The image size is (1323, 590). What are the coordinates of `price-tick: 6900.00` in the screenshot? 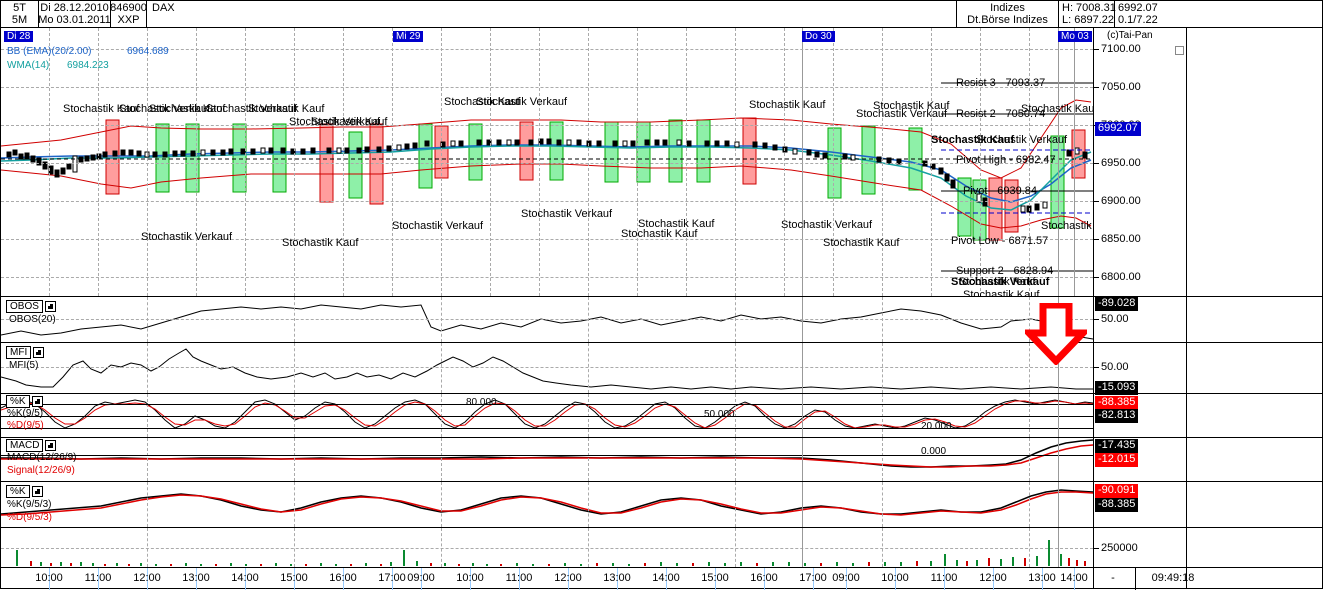 It's located at (1121, 201).